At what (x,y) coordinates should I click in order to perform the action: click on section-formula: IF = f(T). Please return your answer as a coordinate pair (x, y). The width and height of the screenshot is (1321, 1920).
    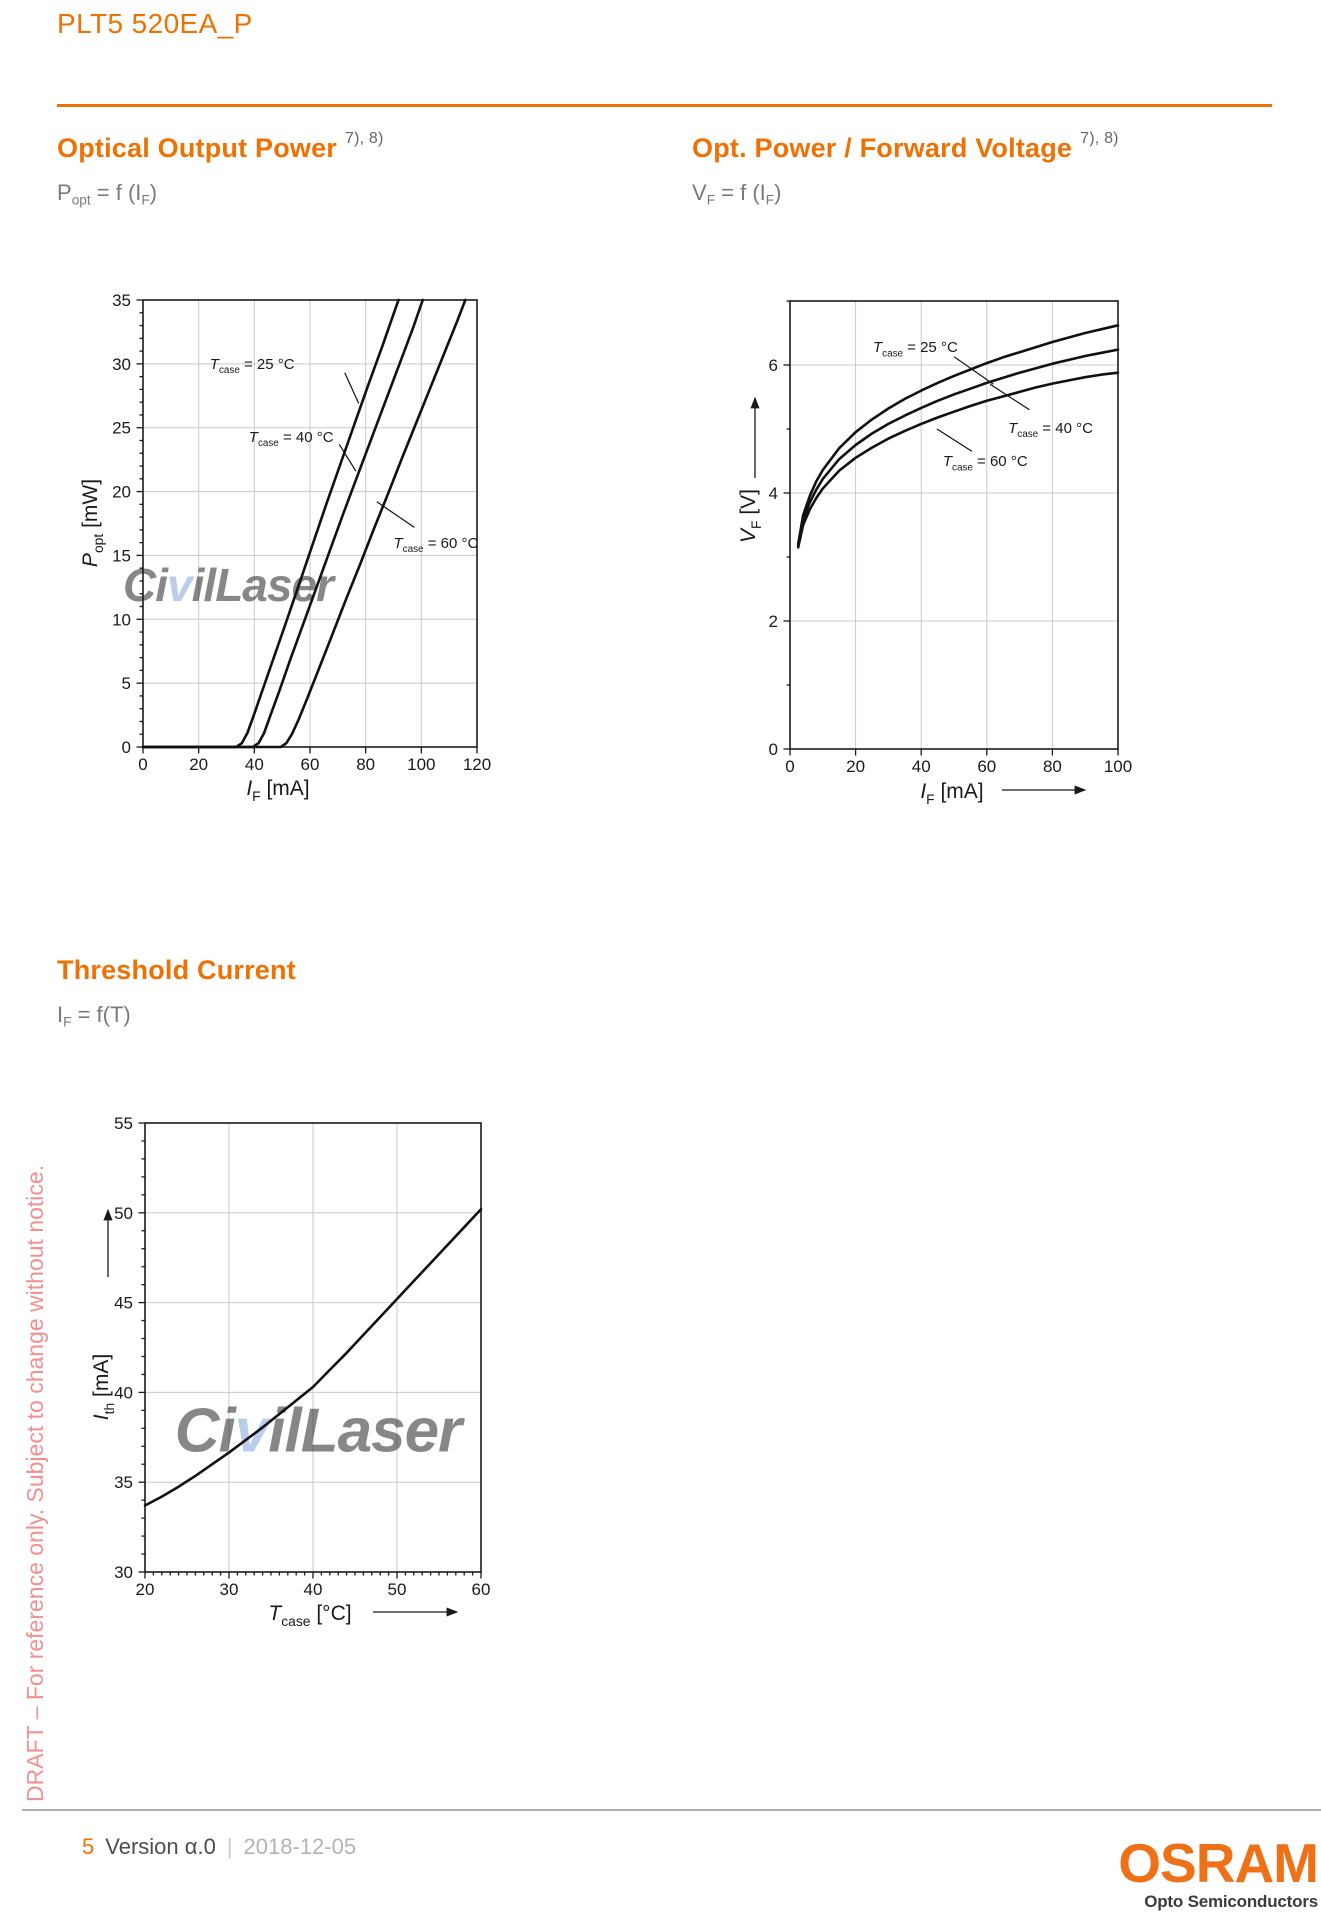
    Looking at the image, I should click on (94, 1016).